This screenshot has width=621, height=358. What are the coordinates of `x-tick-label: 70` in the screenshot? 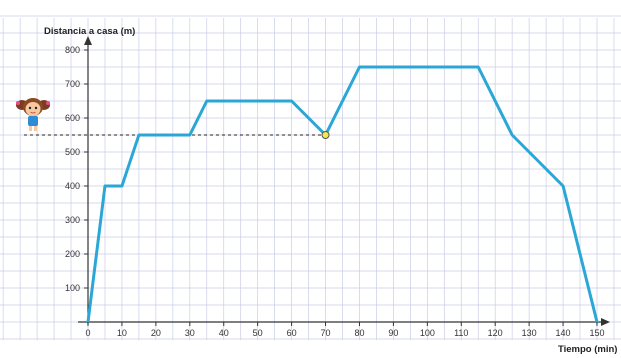 It's located at (326, 333).